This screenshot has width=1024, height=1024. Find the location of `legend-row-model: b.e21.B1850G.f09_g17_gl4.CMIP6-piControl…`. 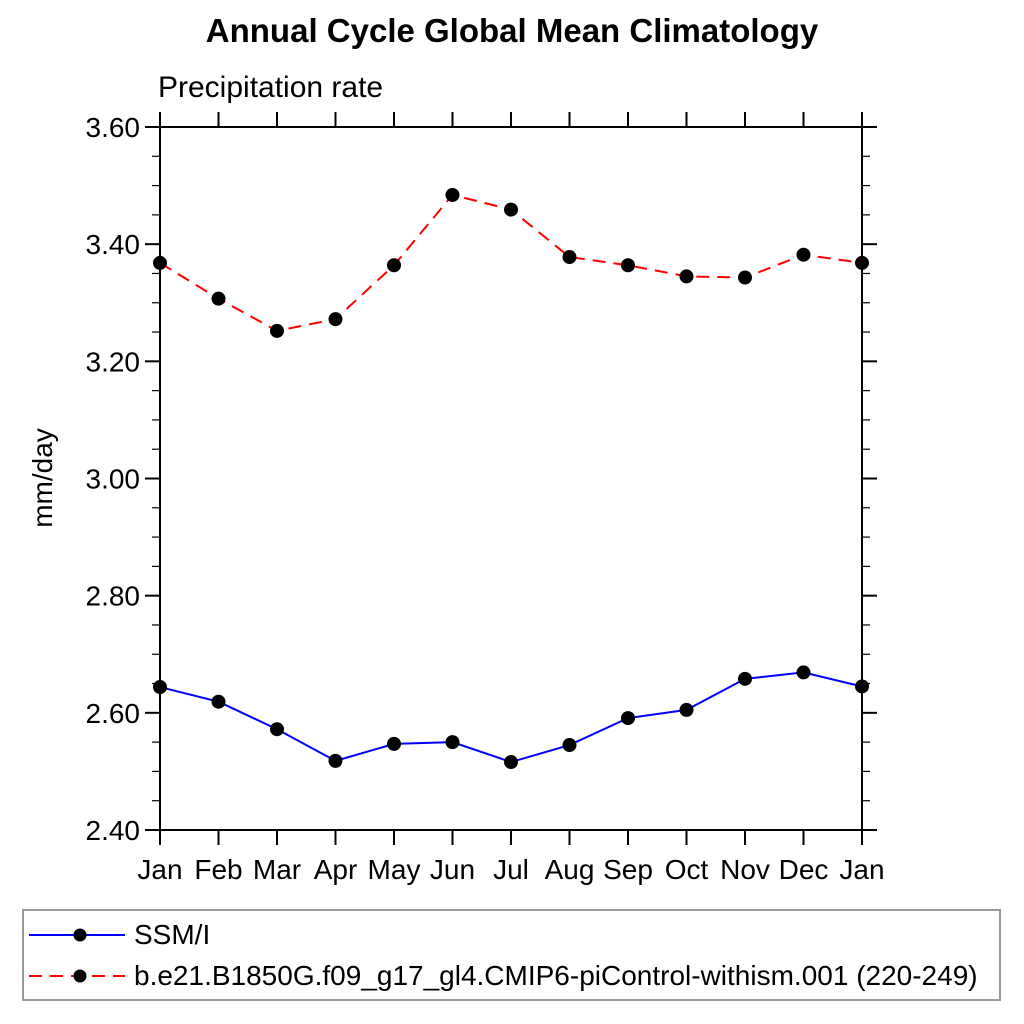

legend-row-model: b.e21.B1850G.f09_g17_gl4.CMIP6-piControl… is located at coordinates (514, 975).